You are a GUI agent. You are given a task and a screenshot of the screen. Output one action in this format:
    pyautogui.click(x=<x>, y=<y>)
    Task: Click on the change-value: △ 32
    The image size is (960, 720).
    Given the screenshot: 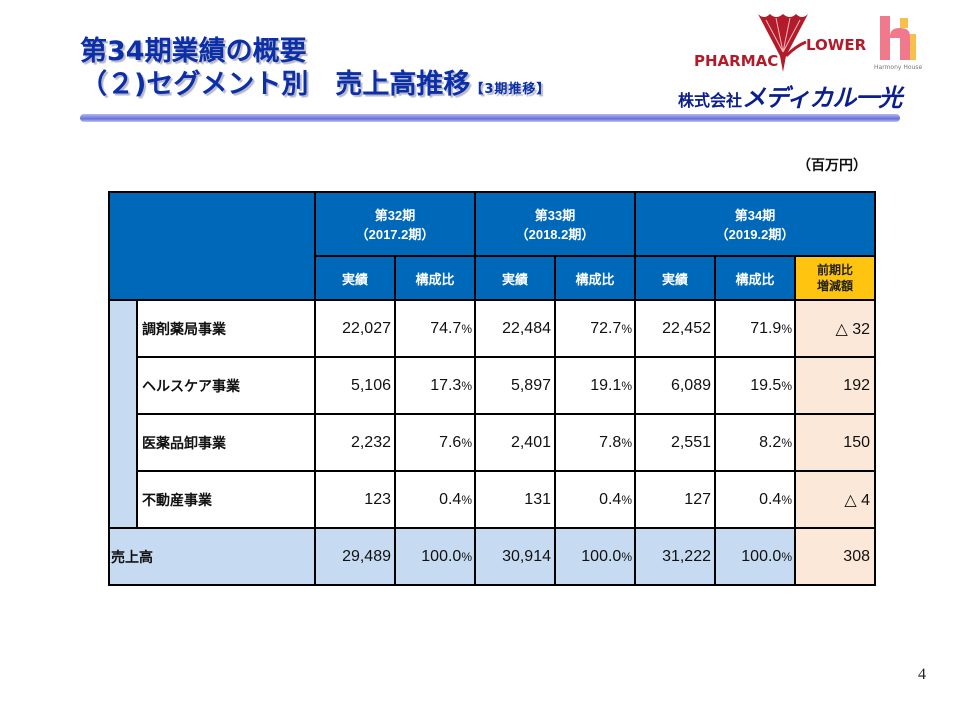 What is the action you would take?
    pyautogui.click(x=835, y=328)
    